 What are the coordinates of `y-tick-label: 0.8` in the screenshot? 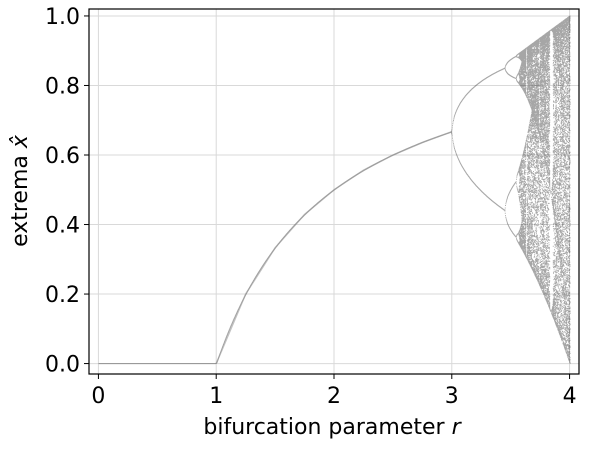 It's located at (62, 86).